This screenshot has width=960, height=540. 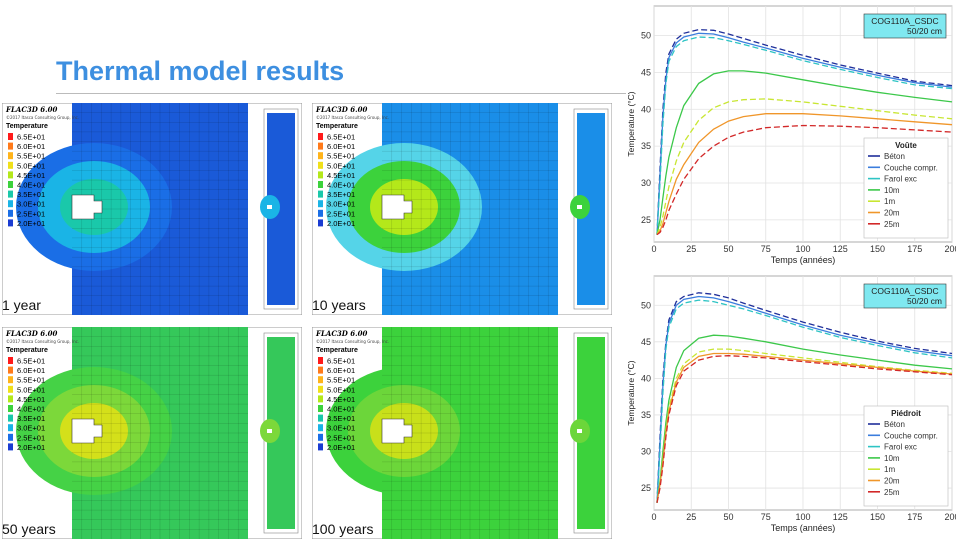 What do you see at coordinates (653, 517) in the screenshot?
I see `x-tick-label: 0` at bounding box center [653, 517].